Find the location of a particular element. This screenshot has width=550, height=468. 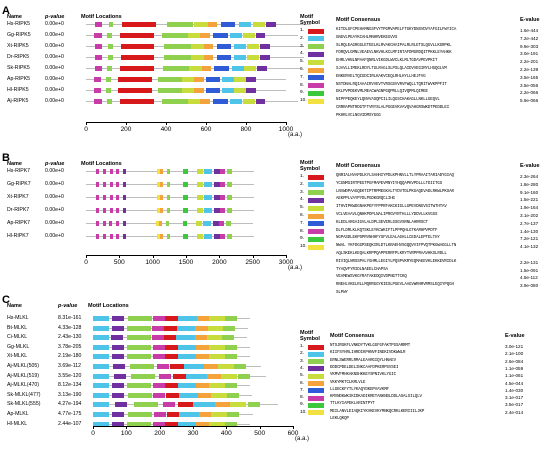

motif-number: 5. is located at coordinates (302, 208).